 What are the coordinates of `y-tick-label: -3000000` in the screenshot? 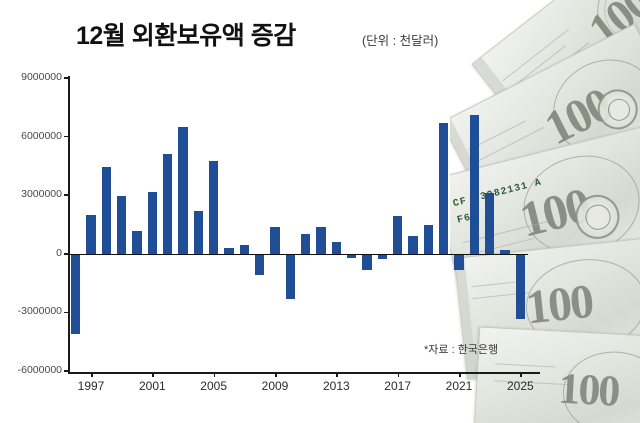 It's located at (39, 311).